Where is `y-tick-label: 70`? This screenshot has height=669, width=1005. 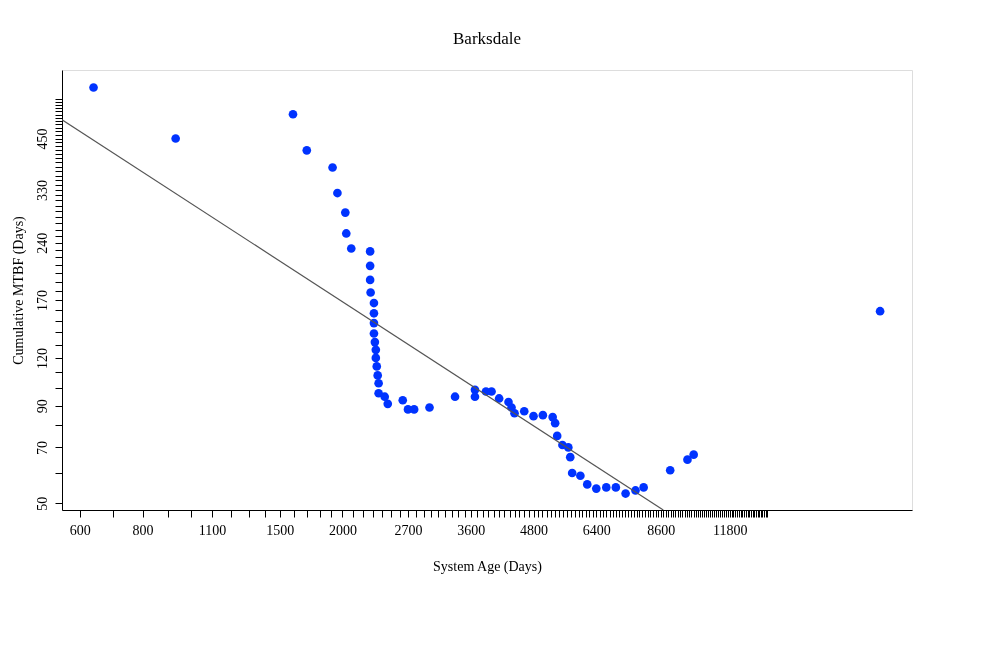
y-tick-label: 70 is located at coordinates (42, 447).